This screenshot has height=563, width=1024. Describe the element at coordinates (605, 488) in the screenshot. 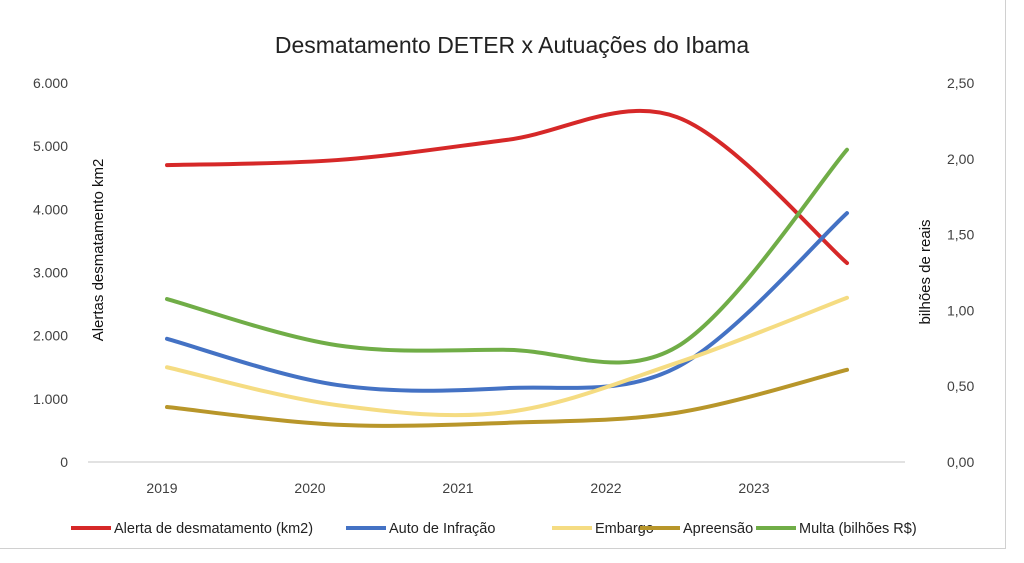

I see `x-tick-label: 2022` at that location.